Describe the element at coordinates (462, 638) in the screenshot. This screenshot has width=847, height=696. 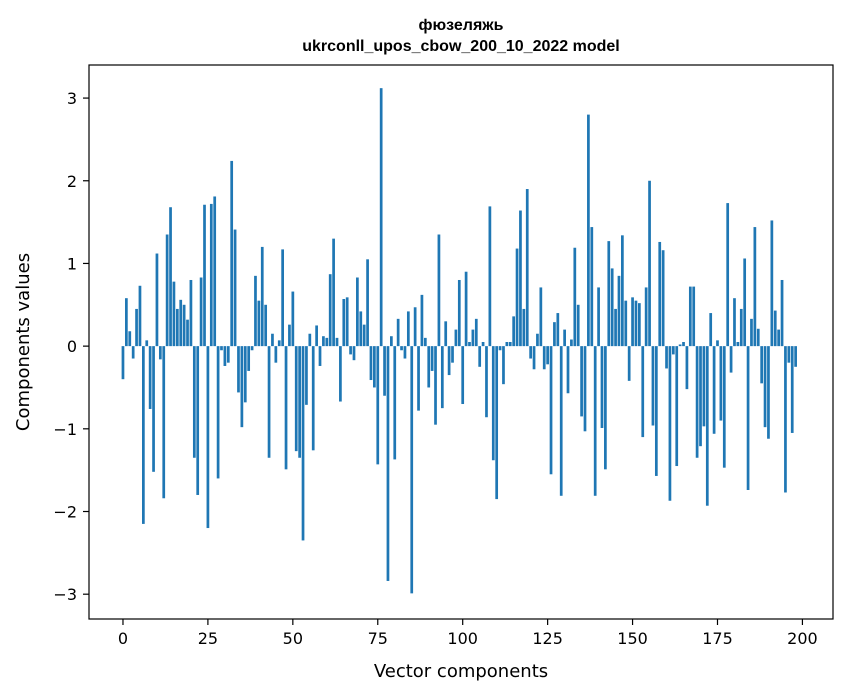
I see `x-tick-label: 100` at that location.